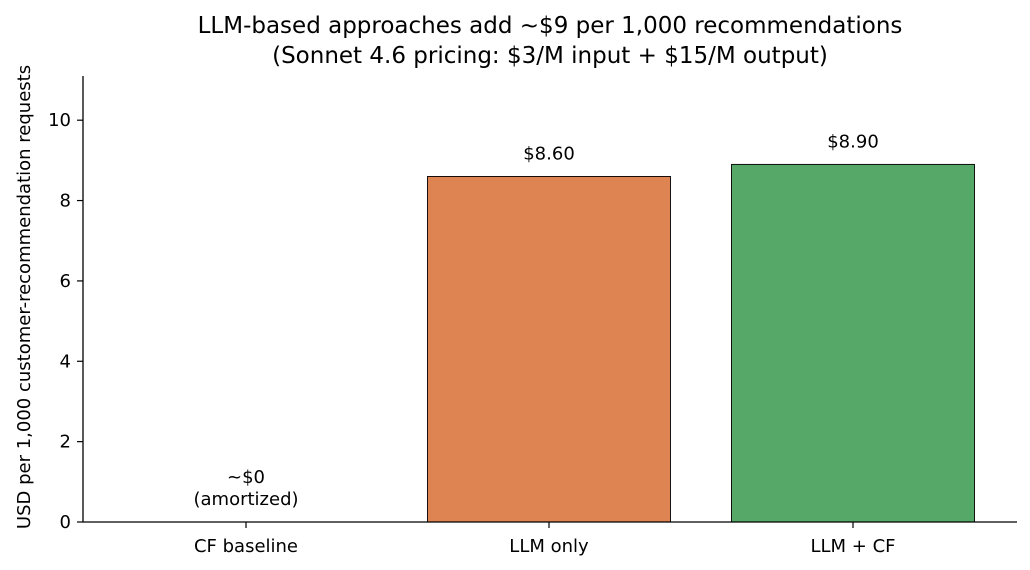  Describe the element at coordinates (853, 343) in the screenshot. I see `bar-llm-cf` at that location.